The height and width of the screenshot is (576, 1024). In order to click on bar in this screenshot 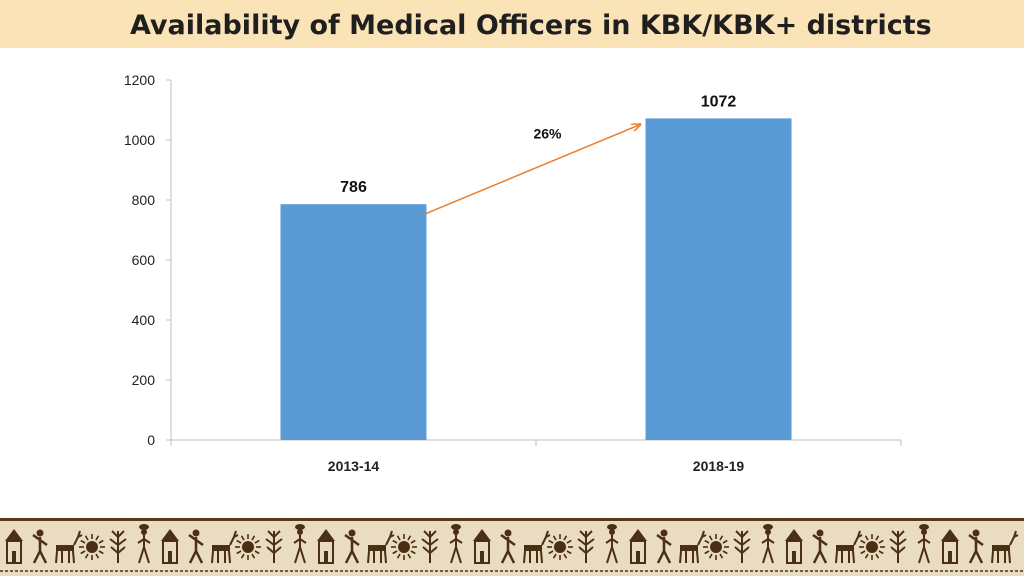, I will do `click(718, 279)`.